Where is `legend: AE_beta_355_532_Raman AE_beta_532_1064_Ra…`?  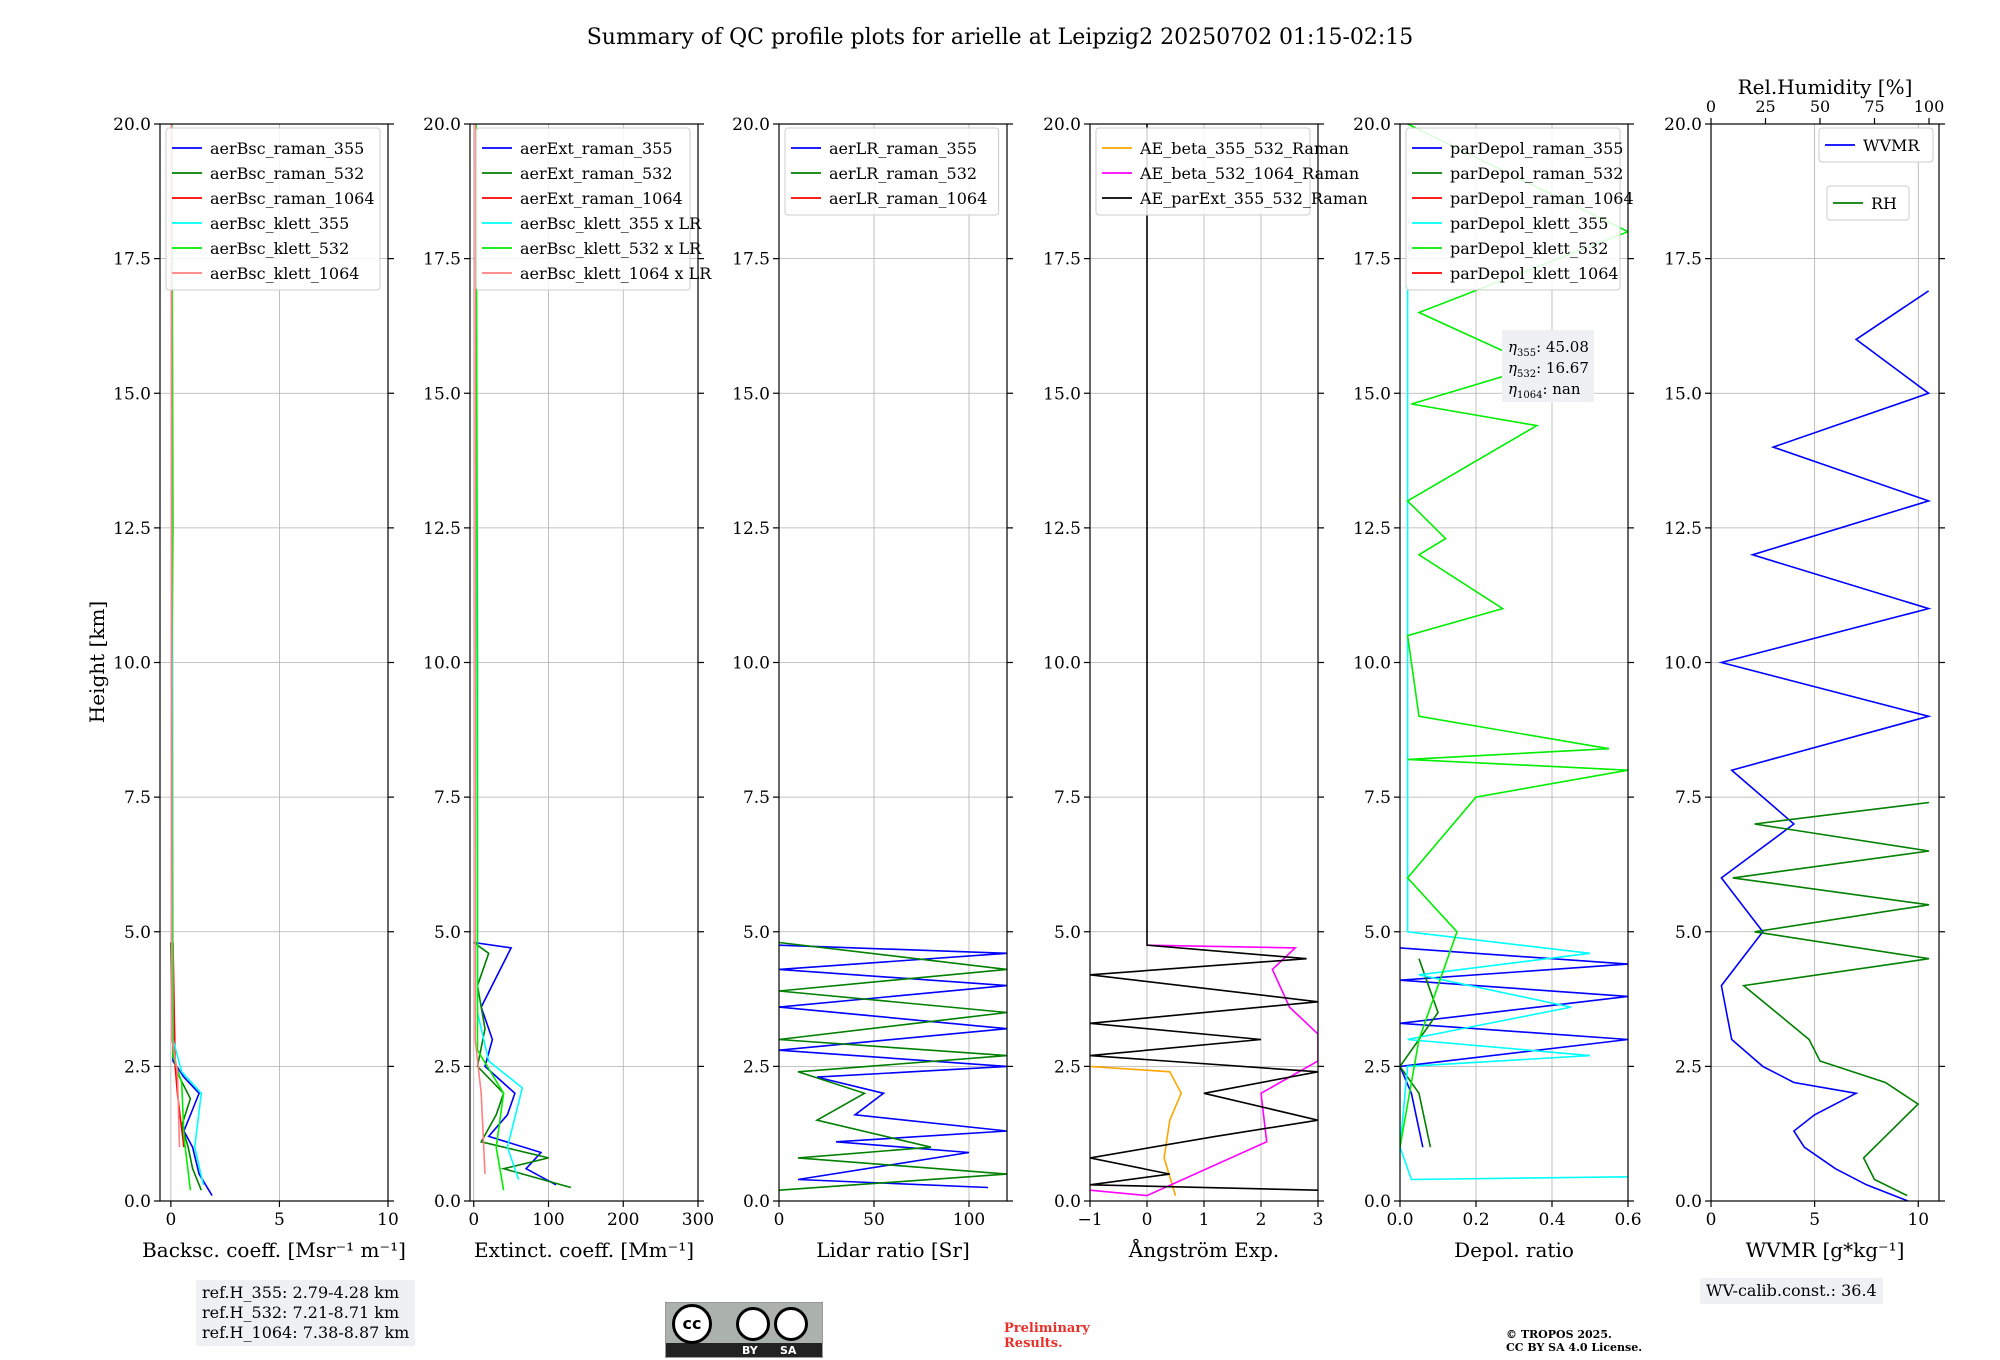 legend: AE_beta_355_532_Raman AE_beta_532_1064_Ra… is located at coordinates (1231, 171).